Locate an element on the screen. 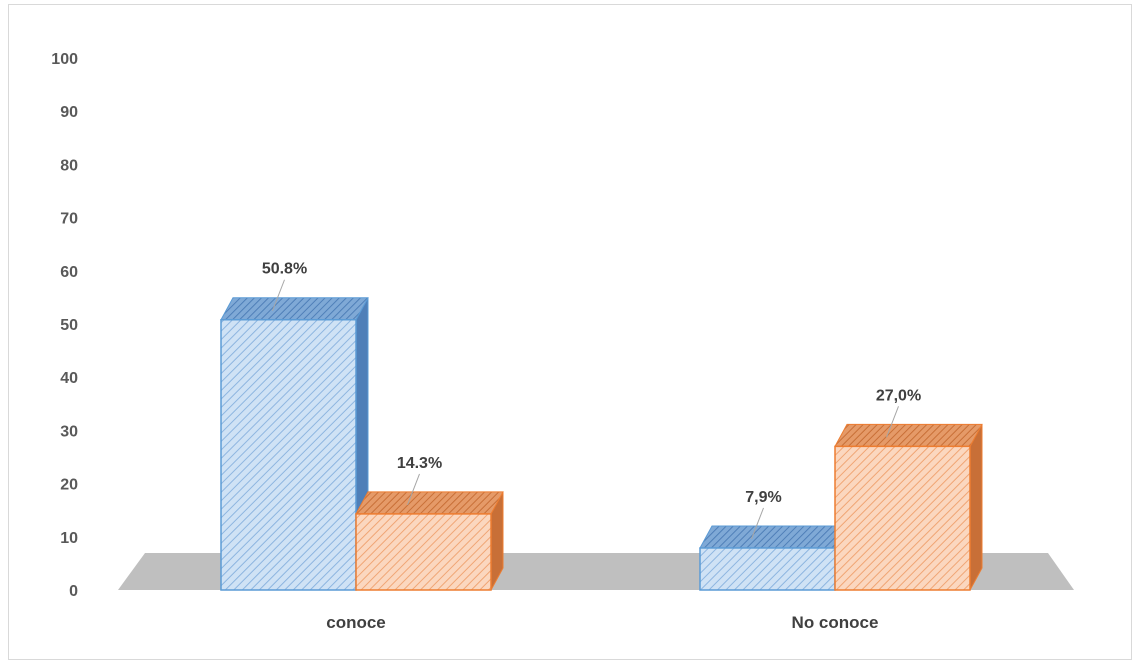 Image resolution: width=1139 pixels, height=666 pixels. y-tick-label: 10 is located at coordinates (69, 538).